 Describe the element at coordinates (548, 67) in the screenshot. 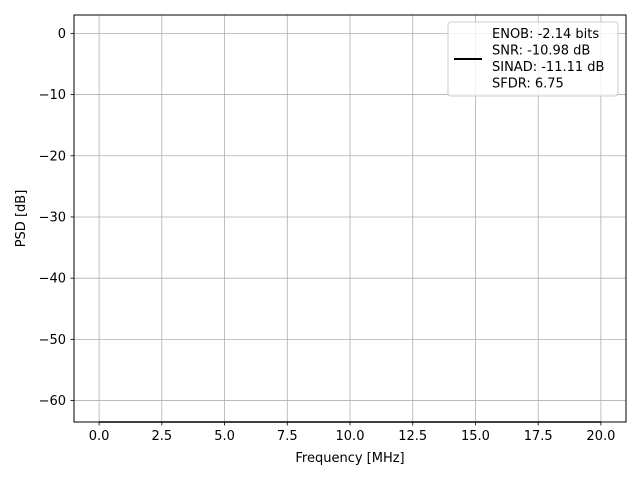

I see `legend-line-sinad: SINAD: -11.11 dB` at that location.